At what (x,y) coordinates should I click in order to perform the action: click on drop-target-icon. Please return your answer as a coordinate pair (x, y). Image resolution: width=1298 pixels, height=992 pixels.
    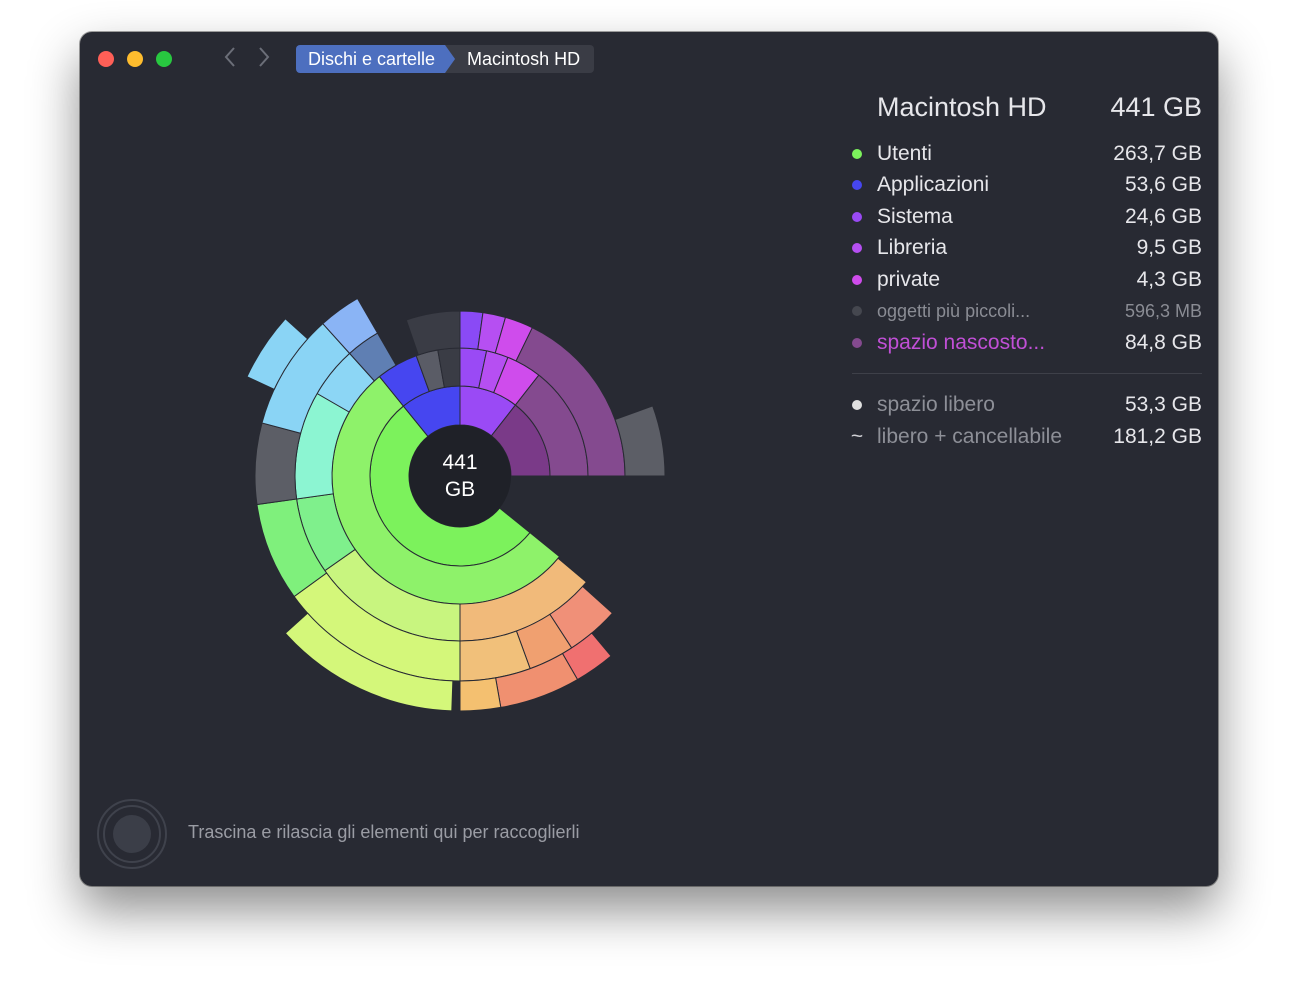
    Looking at the image, I should click on (132, 834).